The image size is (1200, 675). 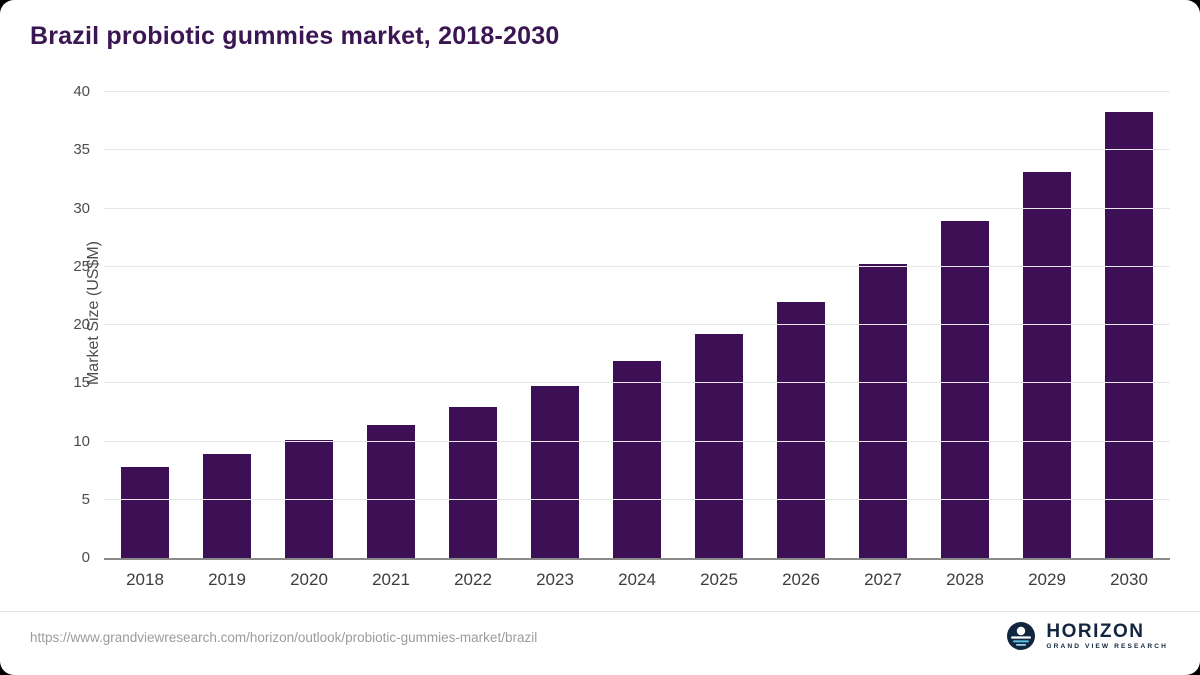 What do you see at coordinates (1047, 365) in the screenshot?
I see `bar-2029` at bounding box center [1047, 365].